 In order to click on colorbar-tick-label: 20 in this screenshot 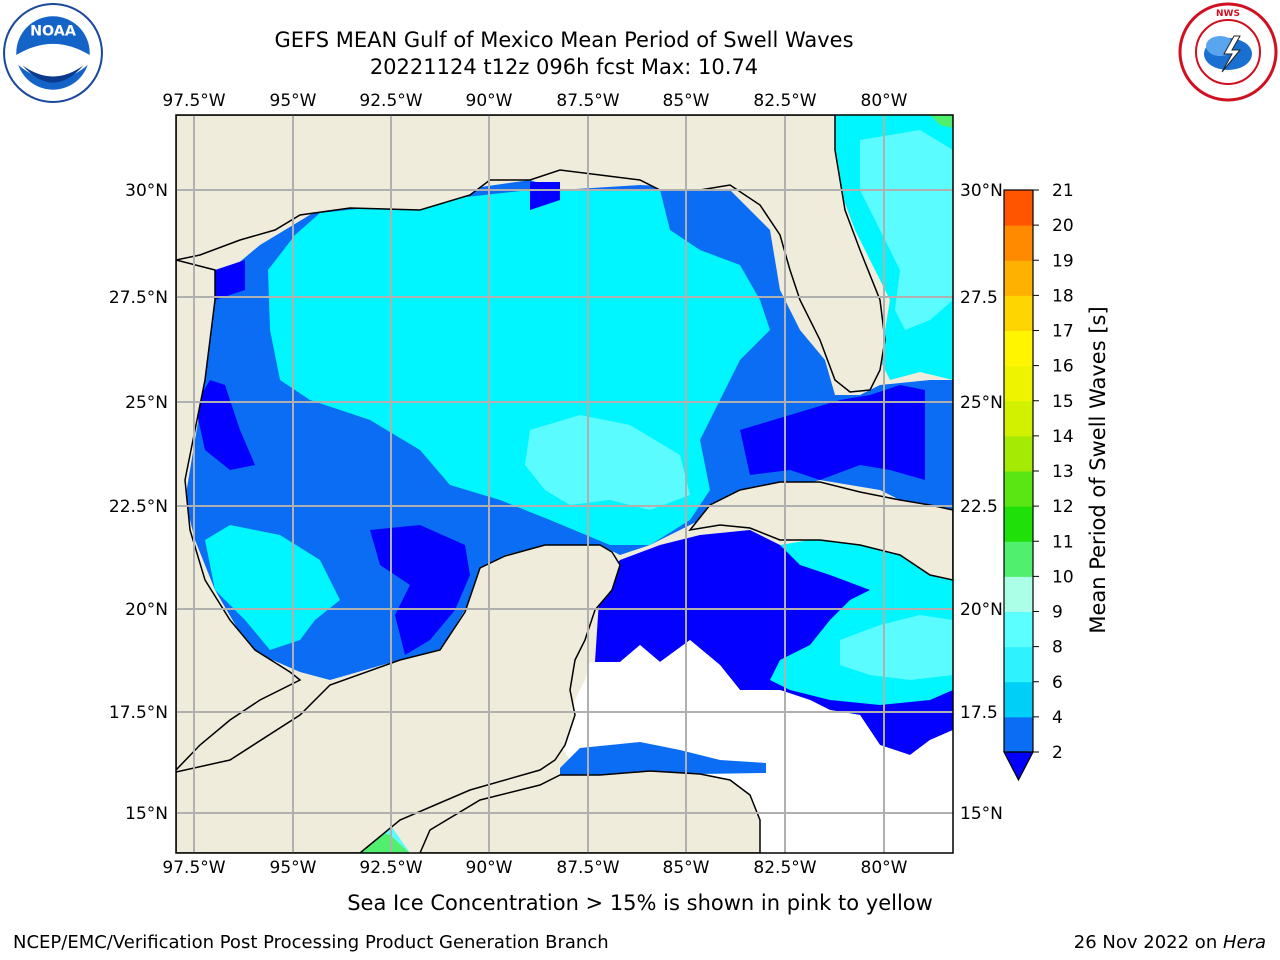, I will do `click(1063, 226)`.